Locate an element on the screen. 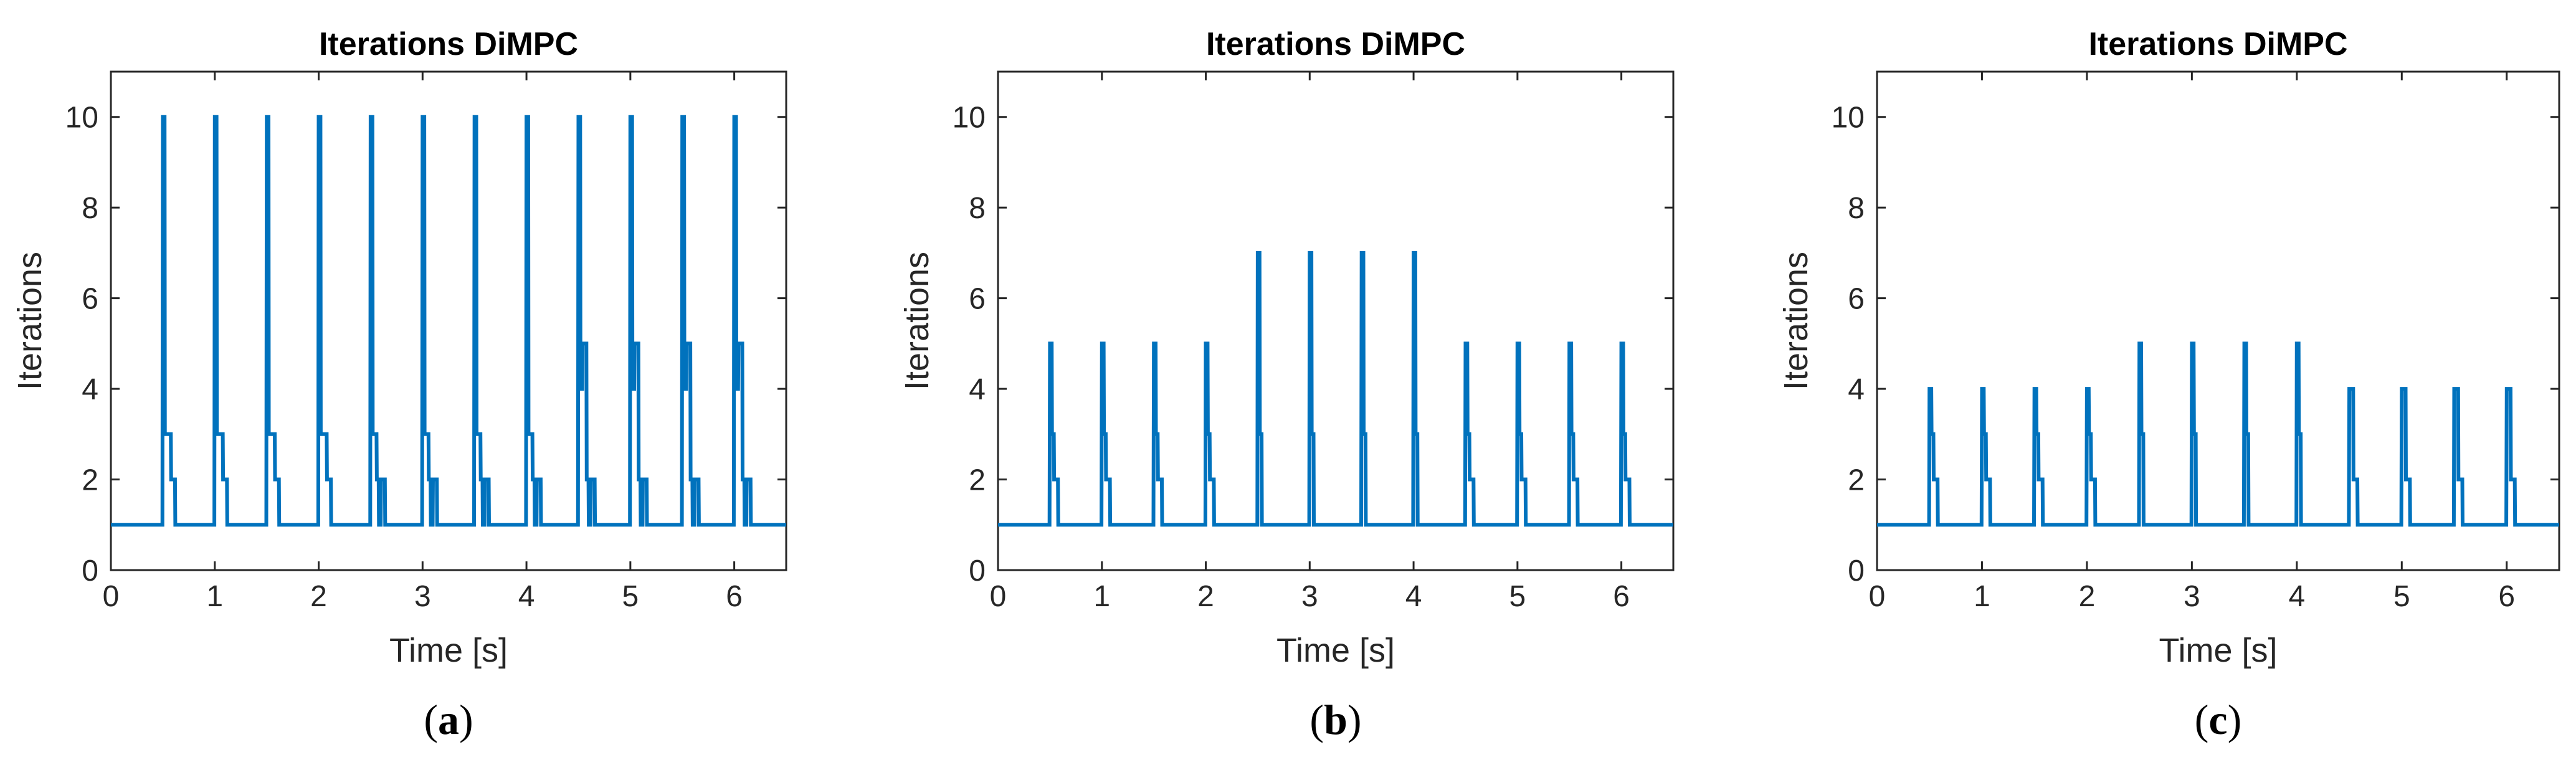  panel-caption: (c) is located at coordinates (2218, 719).